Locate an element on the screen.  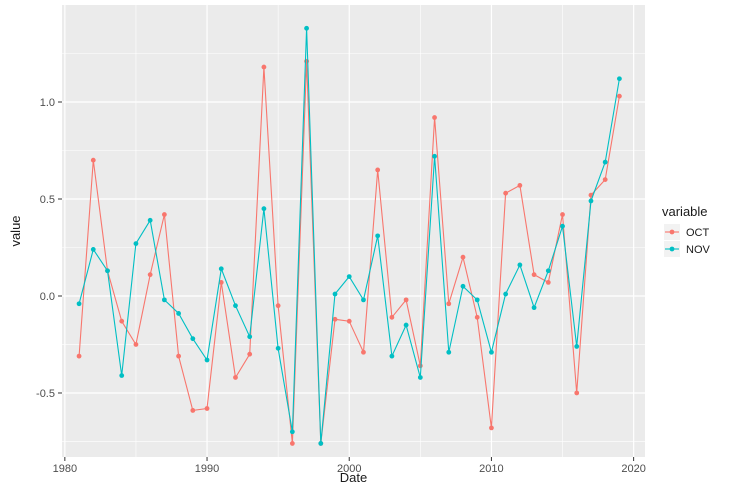
y-tick-label: 0.5 is located at coordinates (47, 200).